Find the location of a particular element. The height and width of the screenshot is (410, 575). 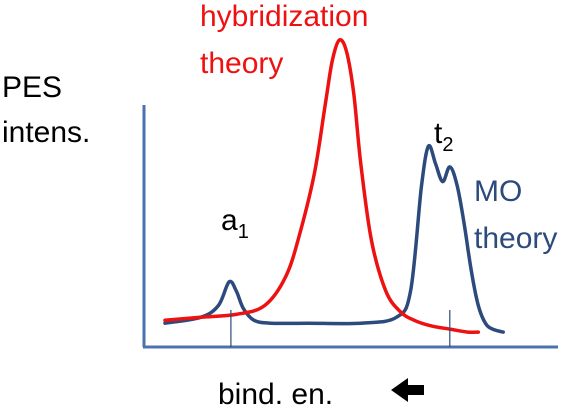

series-label-mo-line-2: theory is located at coordinates (515, 238).